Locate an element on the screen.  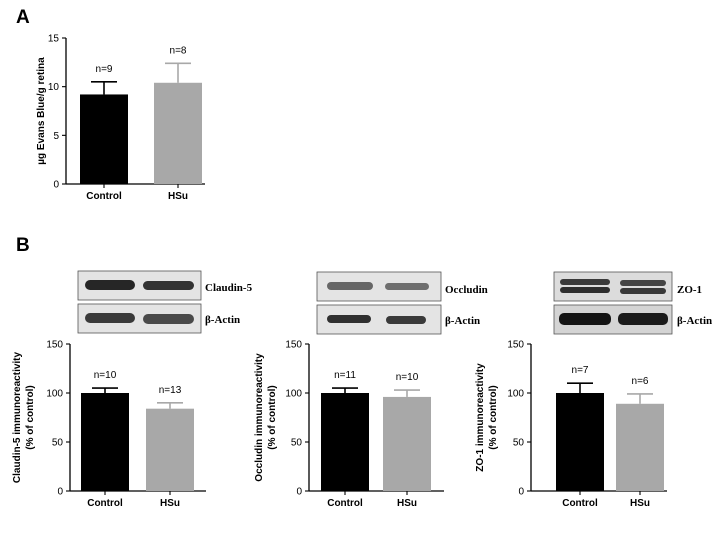
panel-label-a: A is located at coordinates (23, 17).